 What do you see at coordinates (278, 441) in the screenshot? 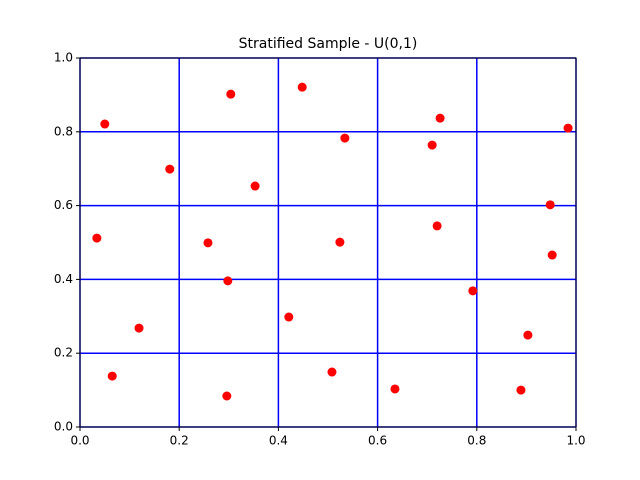
I see `x-tick-label: 0.4` at bounding box center [278, 441].